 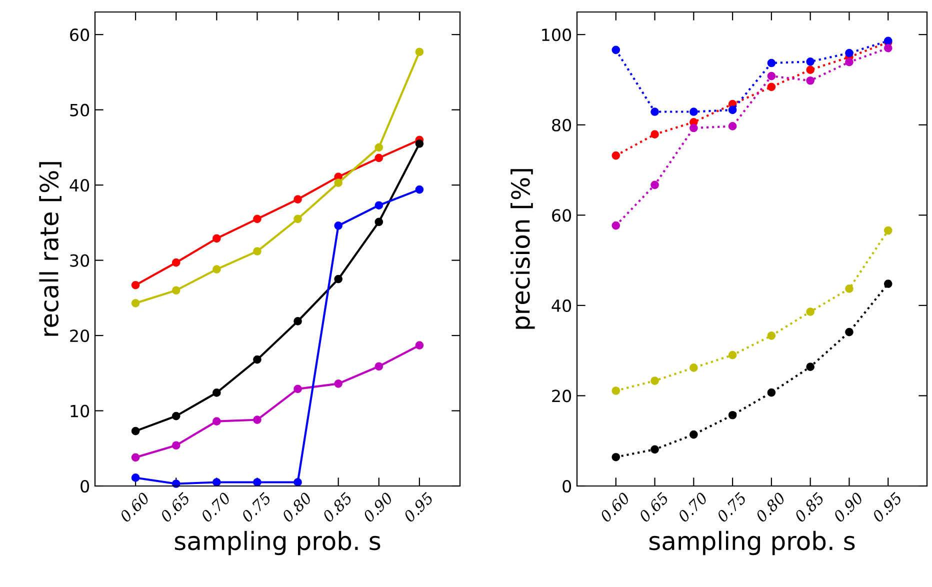 I want to click on y-tick-label: 30, so click(x=80, y=260).